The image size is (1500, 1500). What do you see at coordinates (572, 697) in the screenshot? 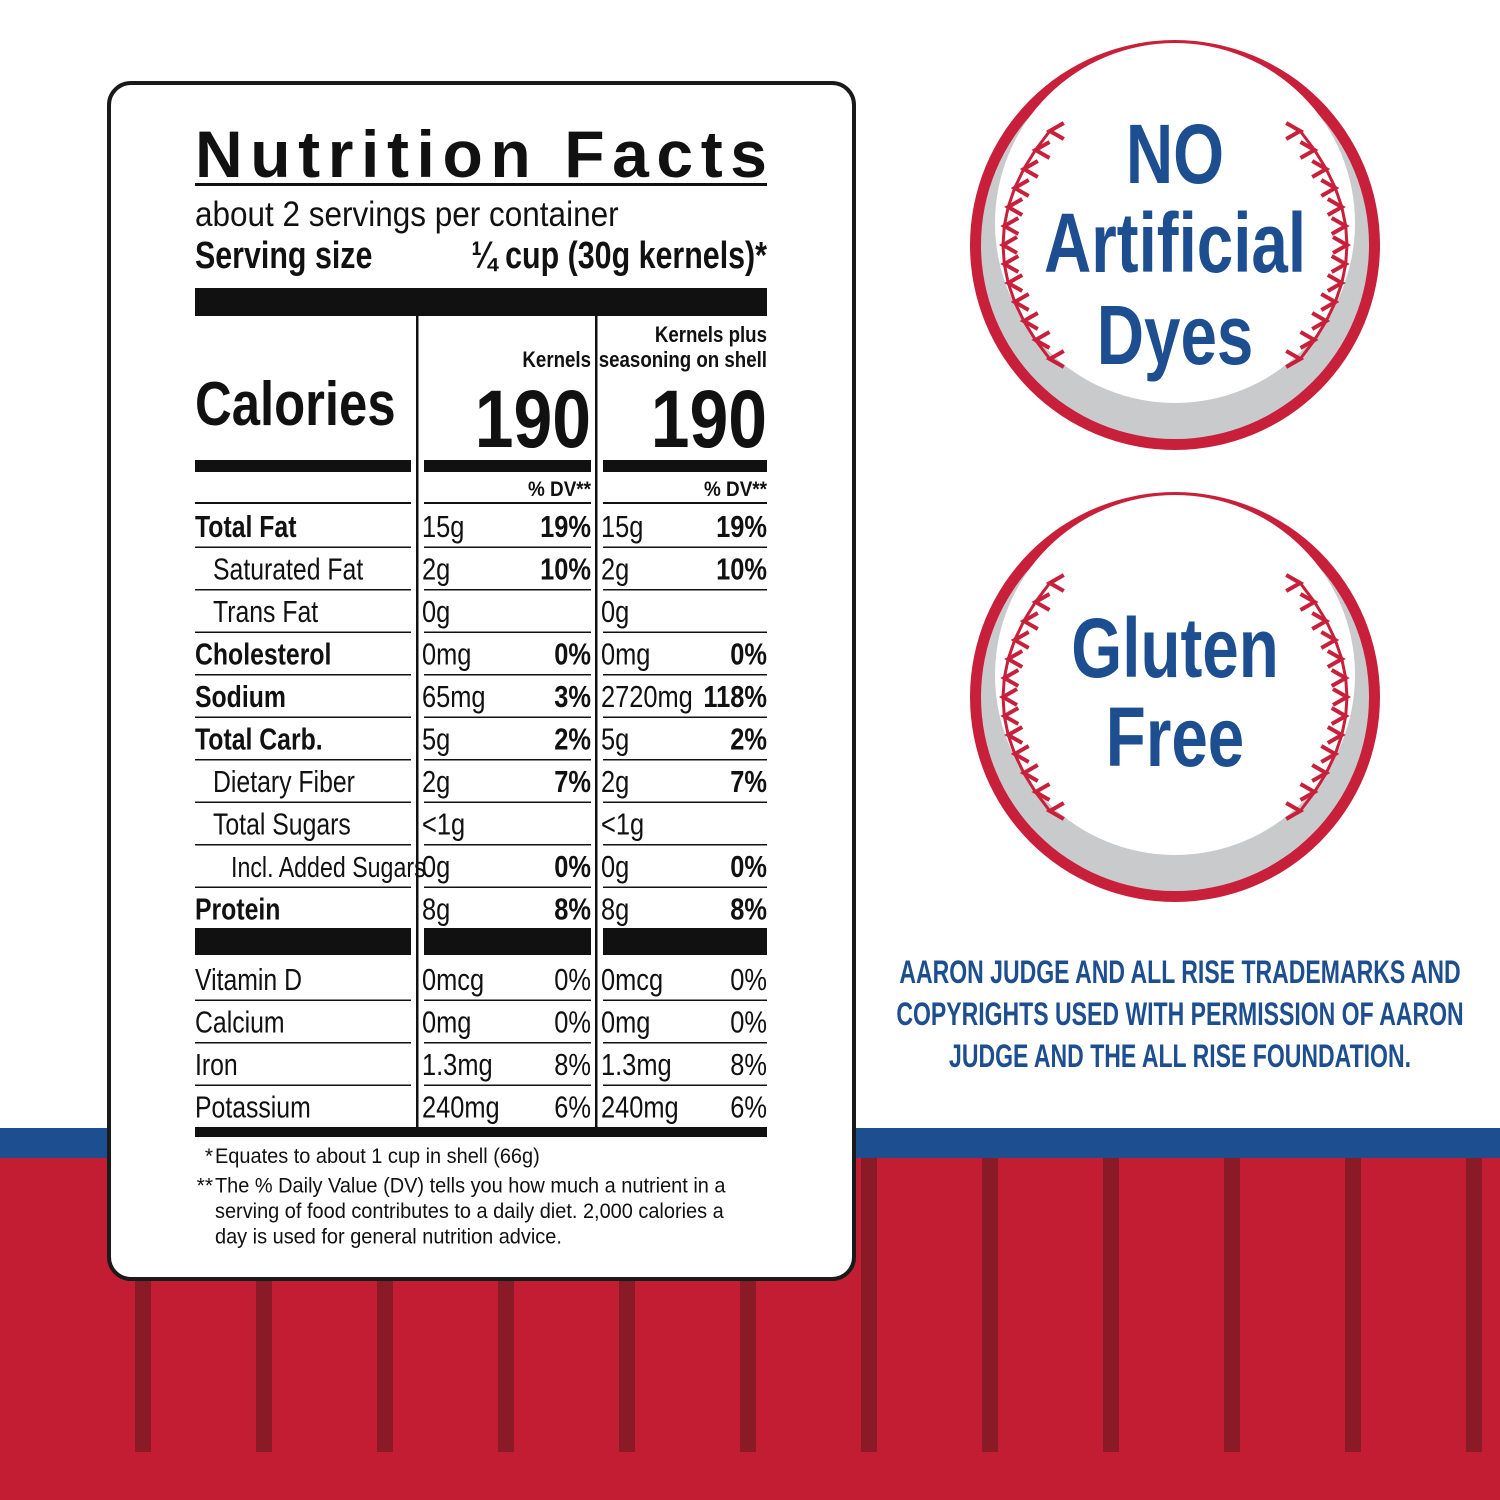
I see `row-dv: 3%` at bounding box center [572, 697].